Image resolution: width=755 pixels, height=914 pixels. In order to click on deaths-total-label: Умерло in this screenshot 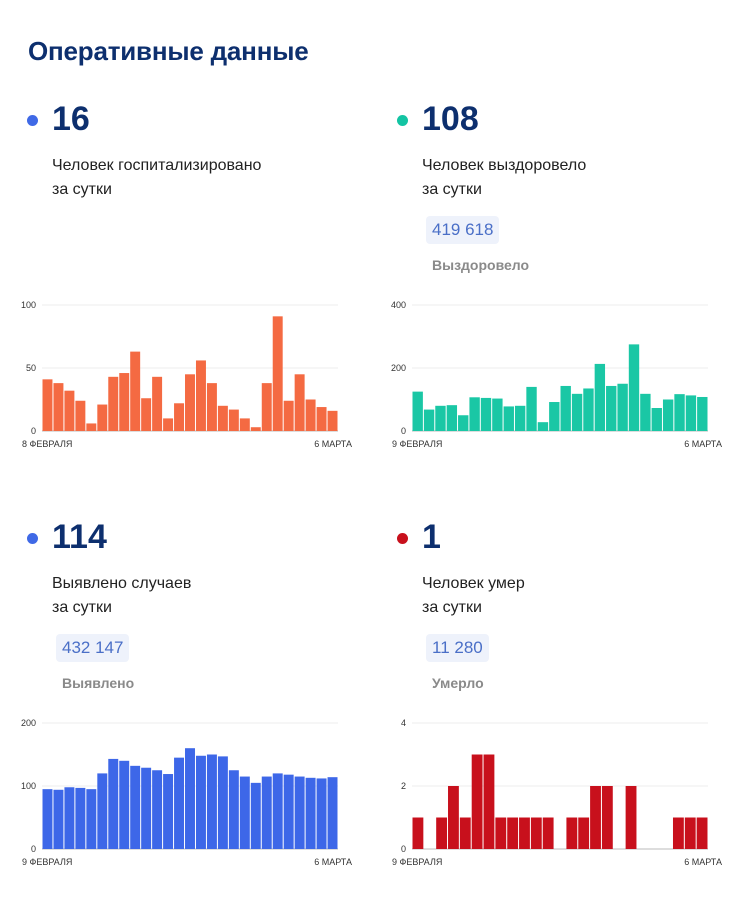, I will do `click(458, 683)`.